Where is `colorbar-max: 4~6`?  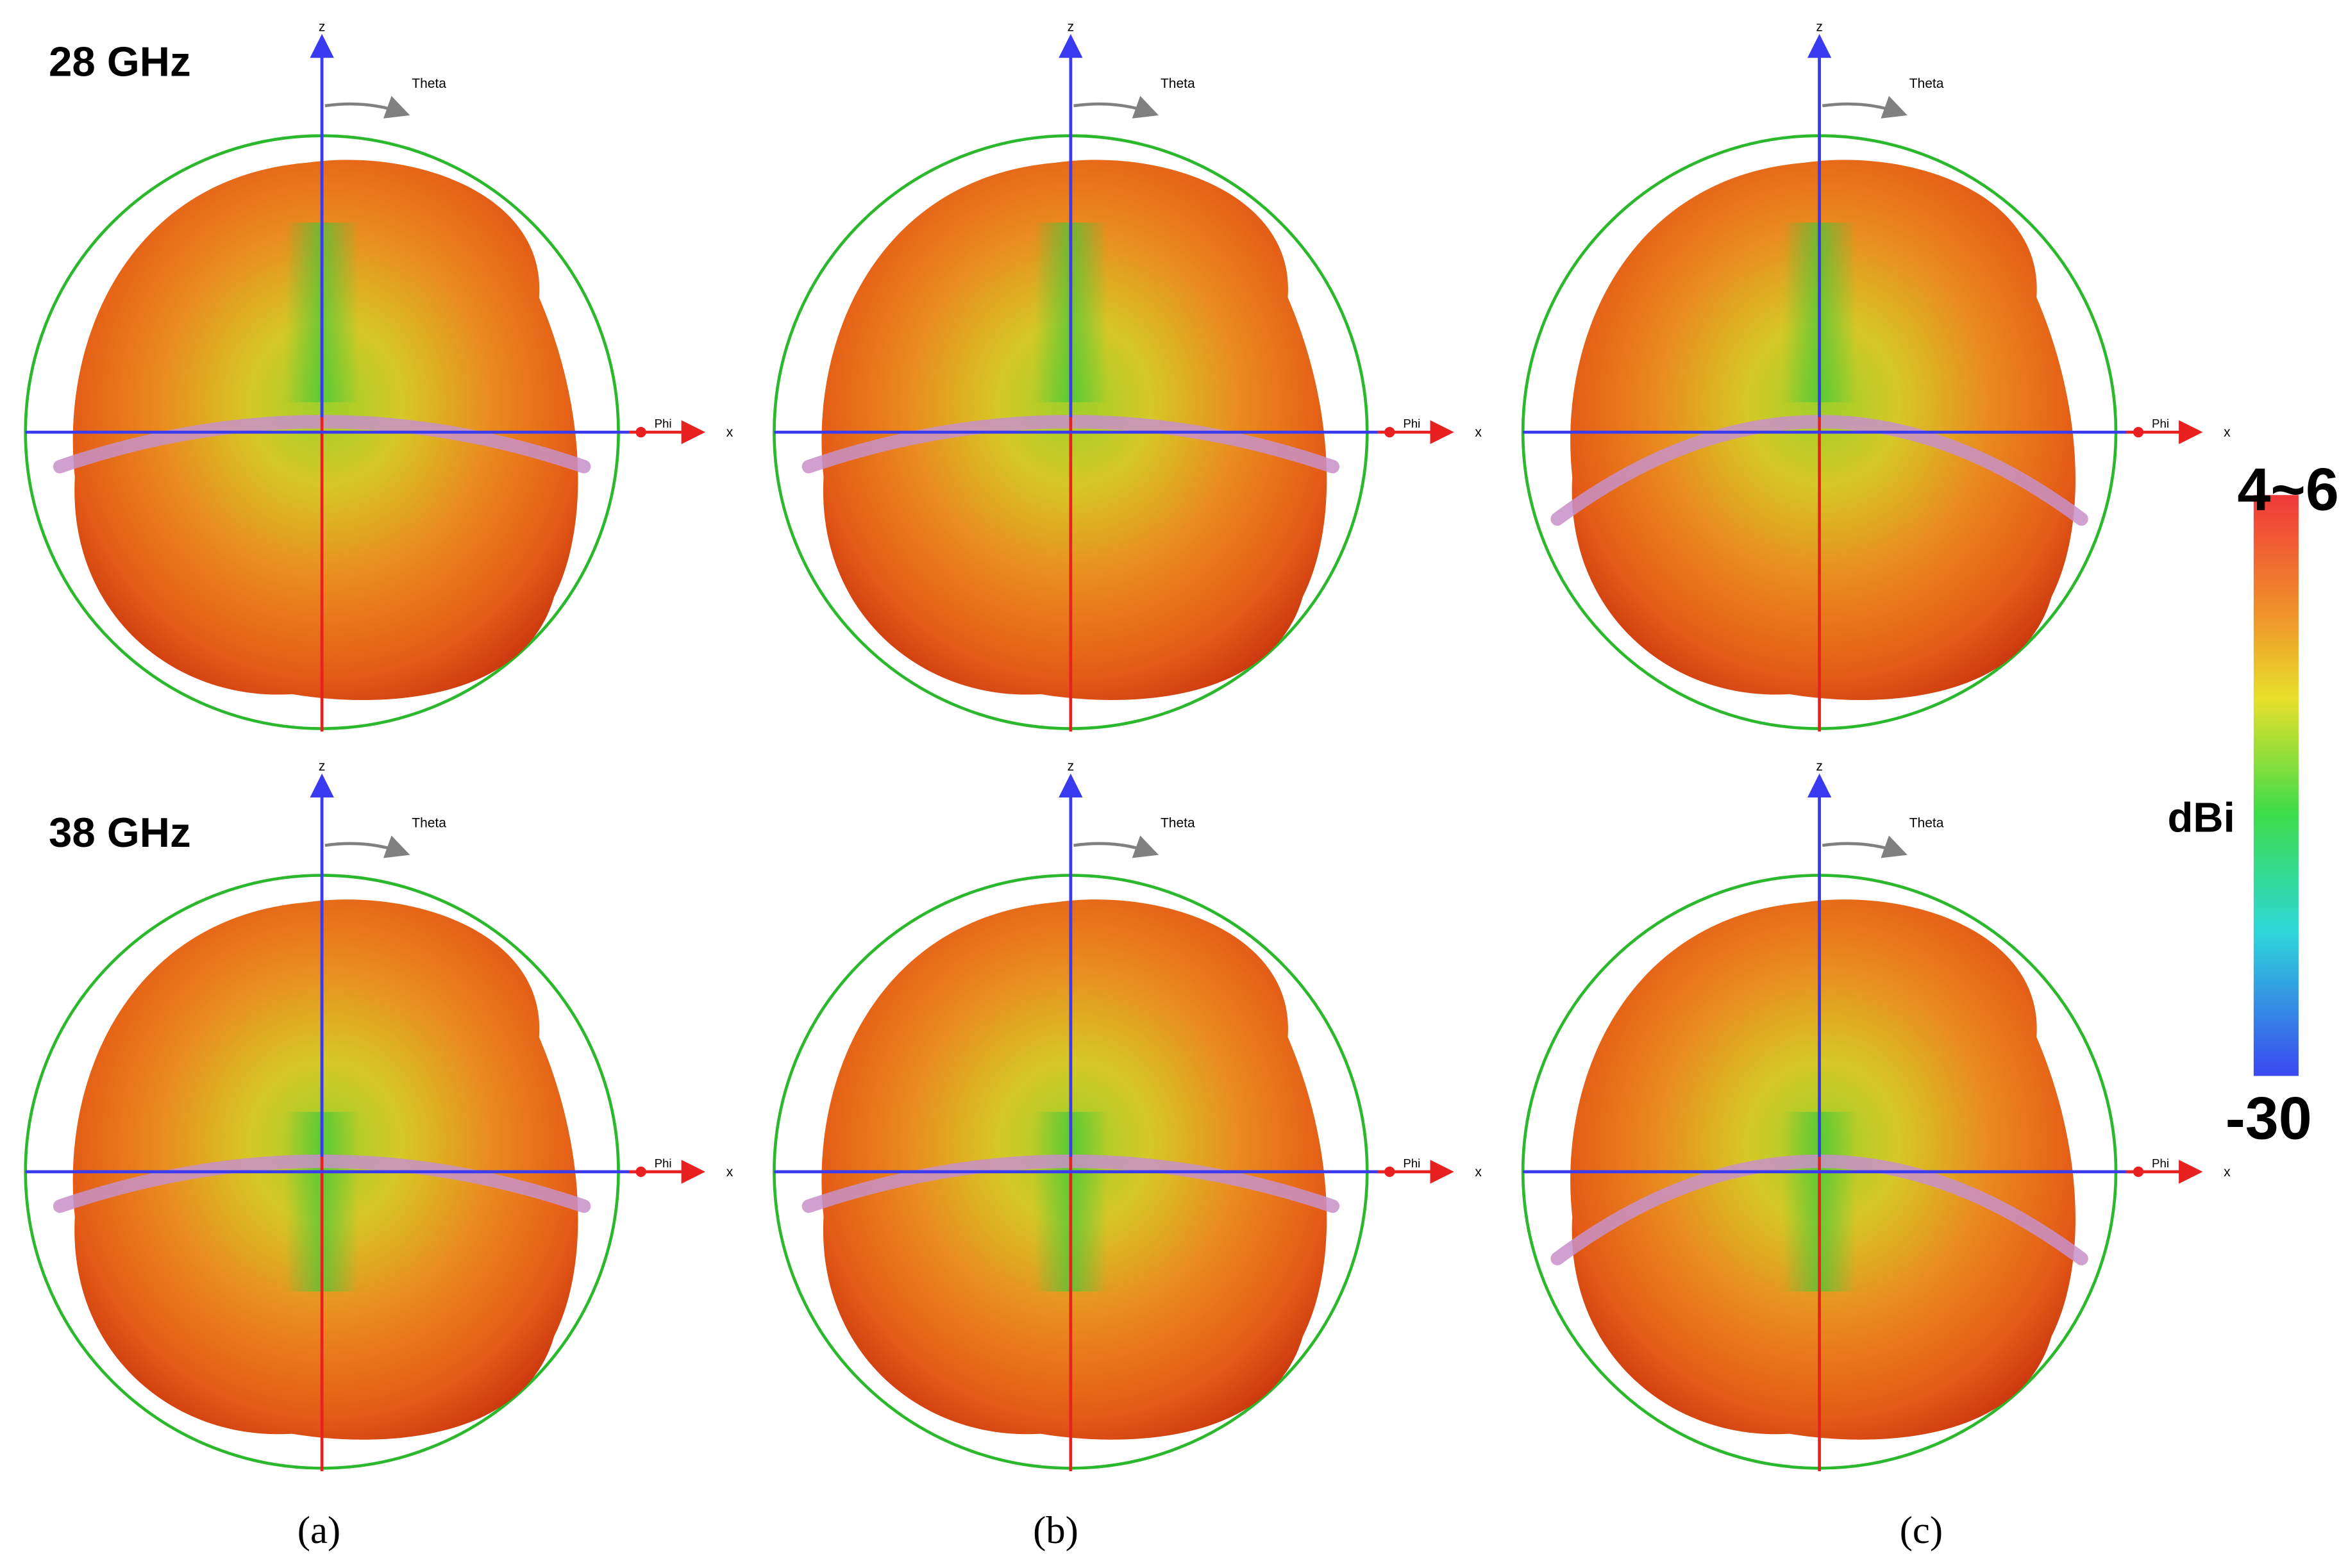 colorbar-max: 4~6 is located at coordinates (2287, 489).